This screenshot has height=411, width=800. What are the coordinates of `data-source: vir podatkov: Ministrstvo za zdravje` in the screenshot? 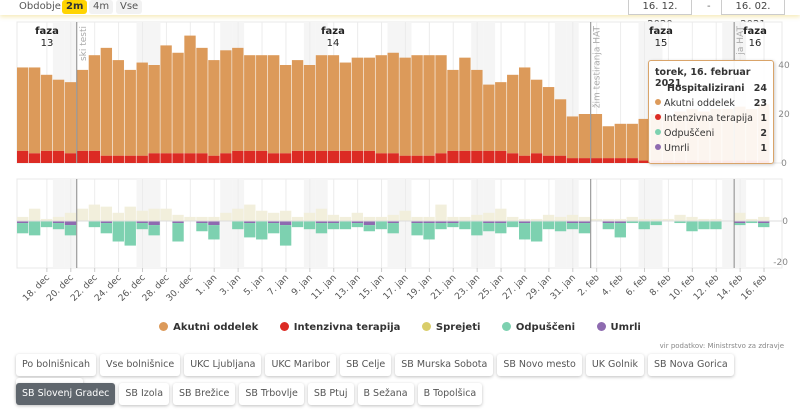 It's located at (721, 346).